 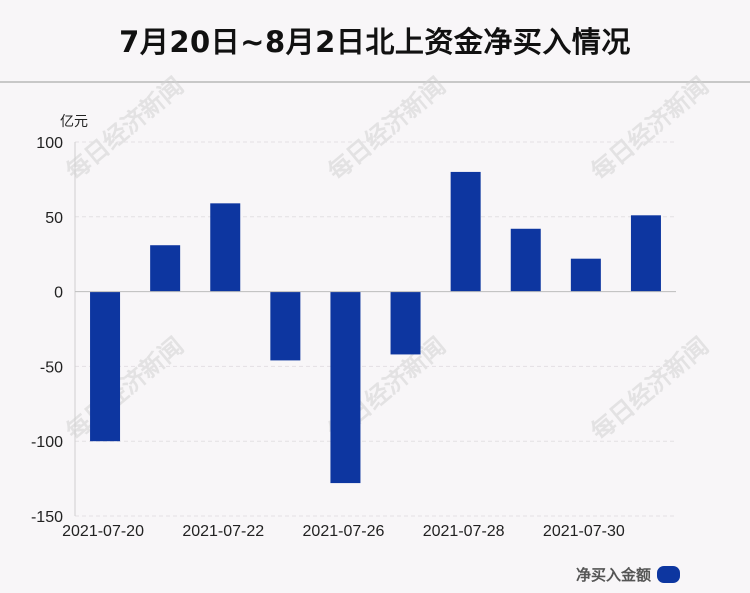 What do you see at coordinates (669, 574) in the screenshot?
I see `legend-swatch` at bounding box center [669, 574].